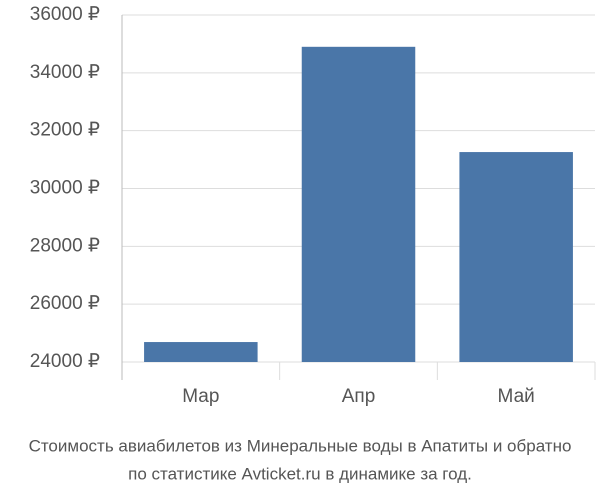 The width and height of the screenshot is (600, 500). I want to click on y-tick-label: 28000 ₽, so click(65, 245).